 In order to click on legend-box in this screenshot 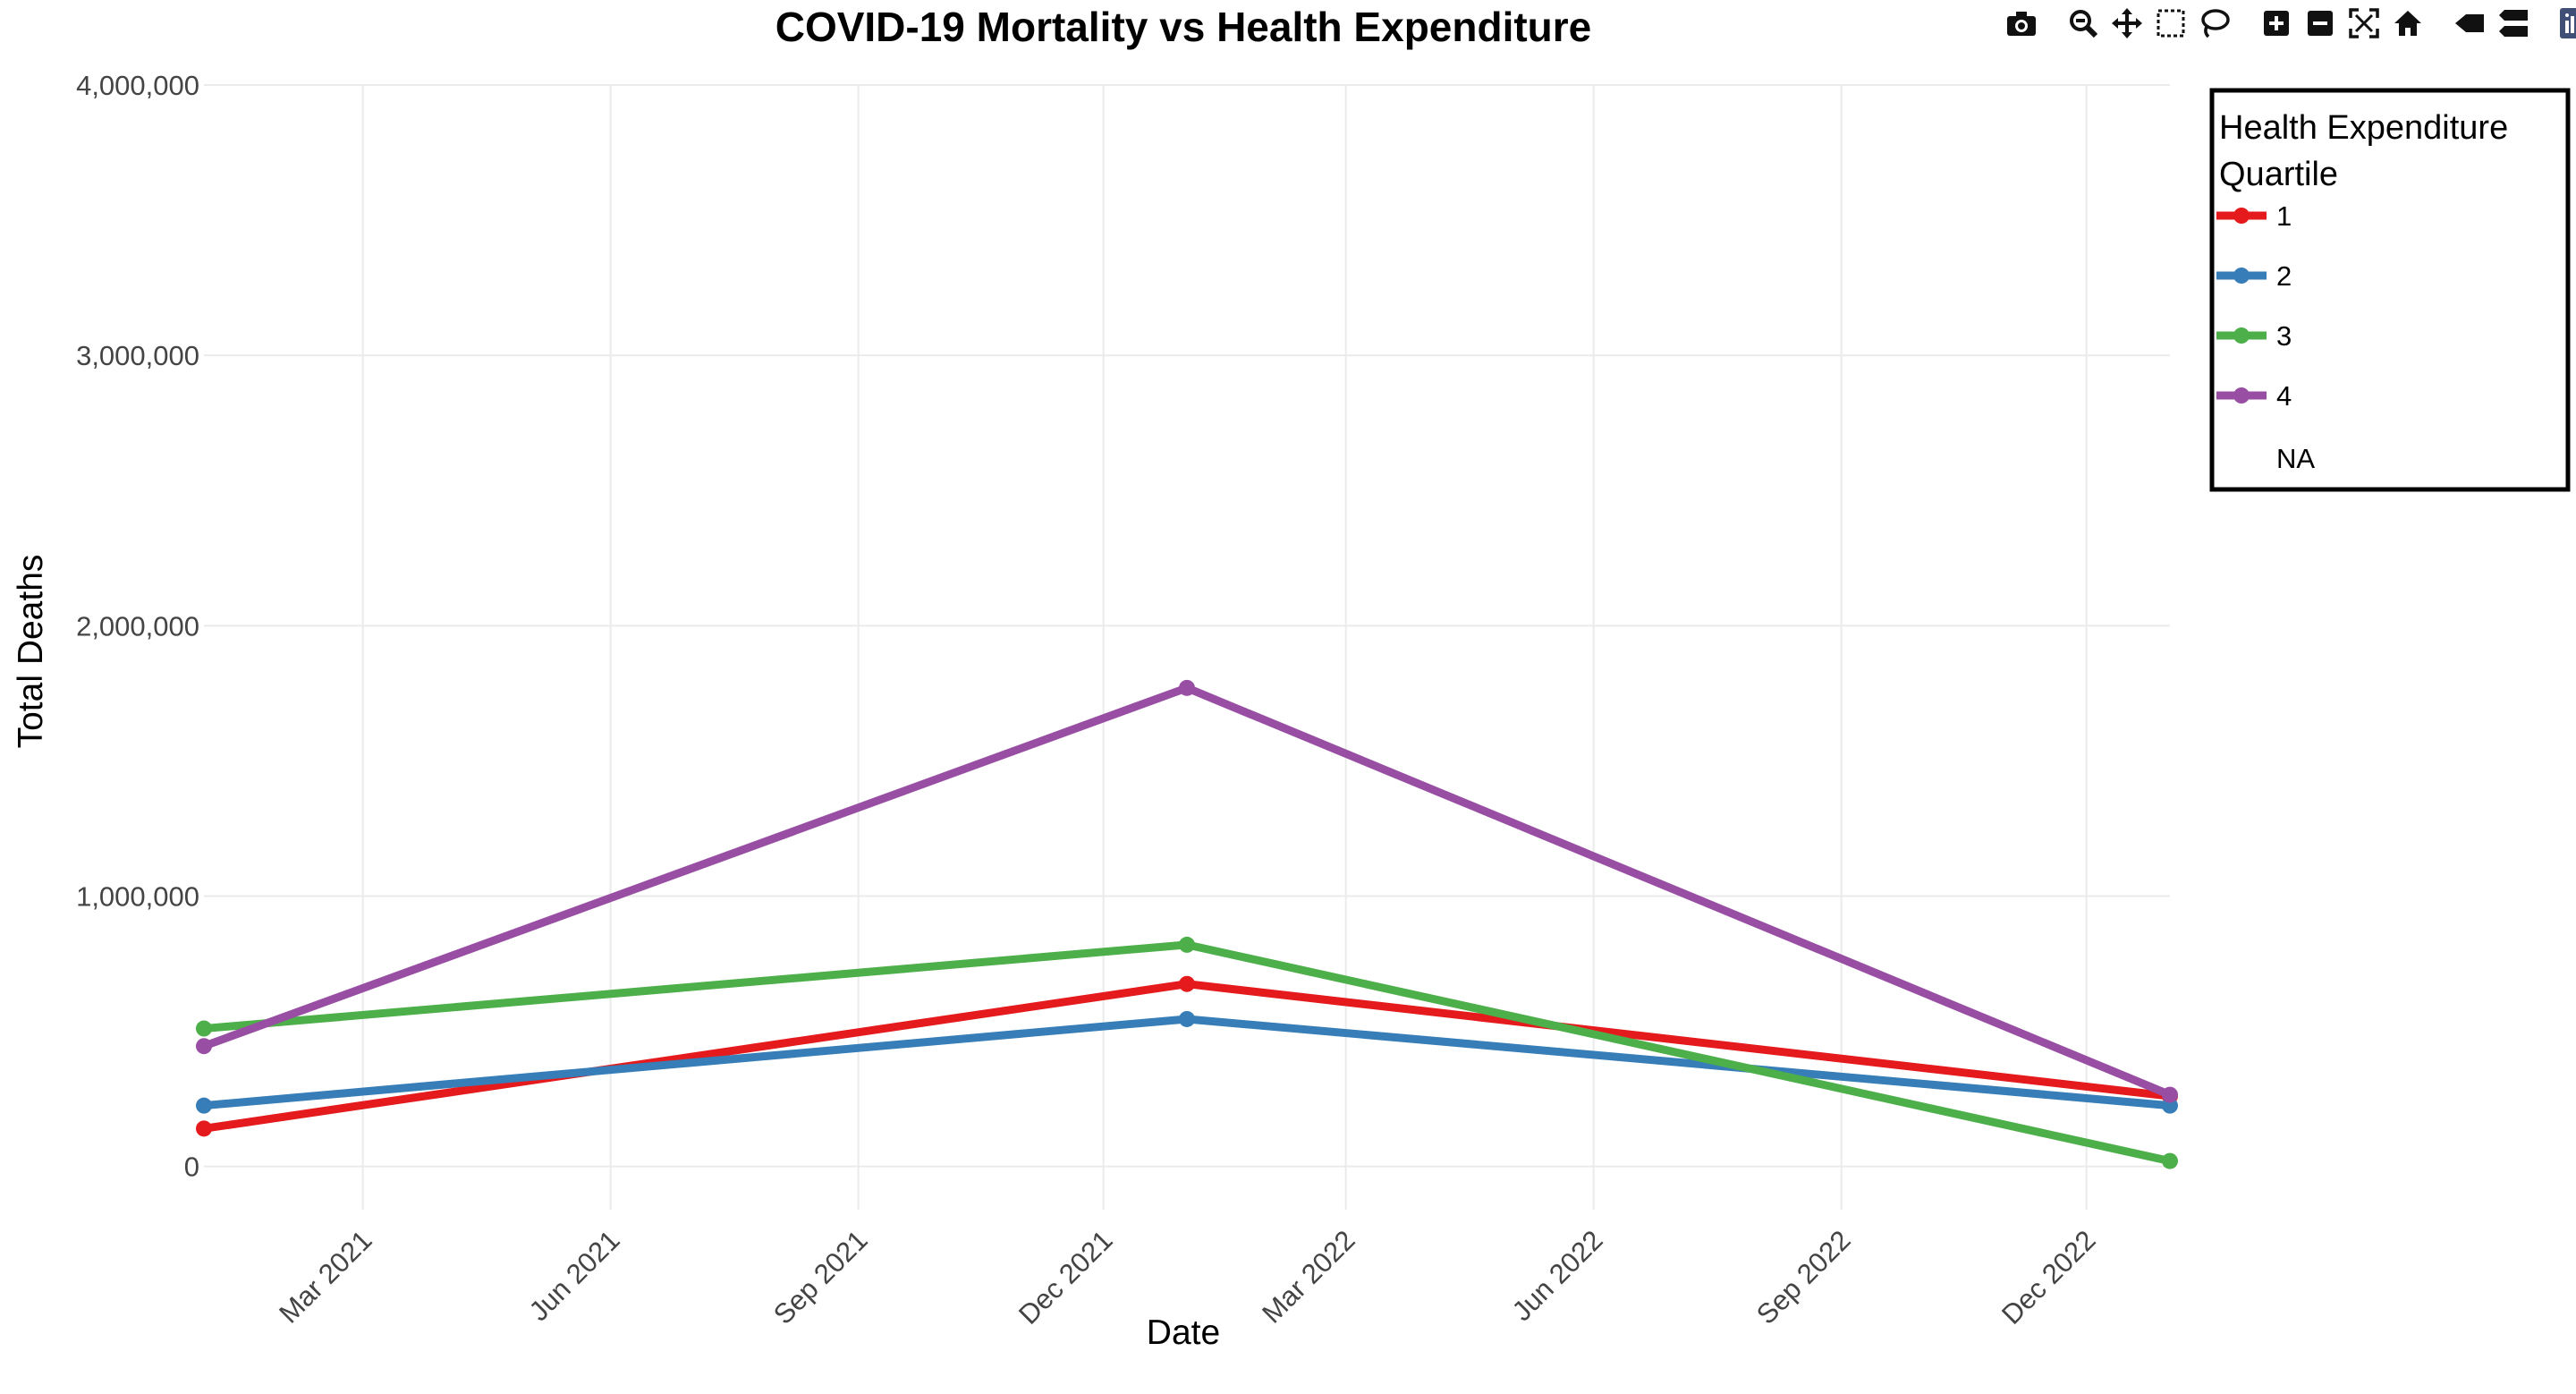, I will do `click(2390, 290)`.